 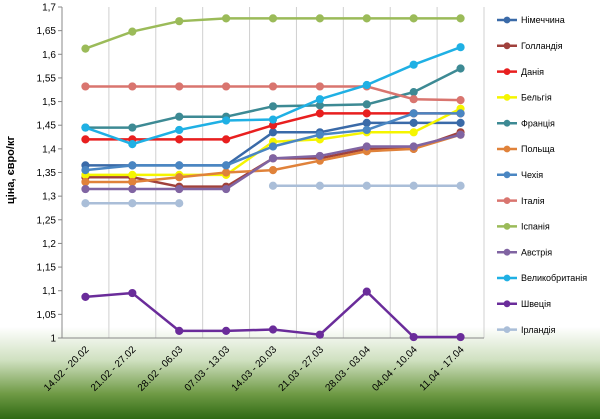 I want to click on y-tick-label: 1,05, so click(x=47, y=315).